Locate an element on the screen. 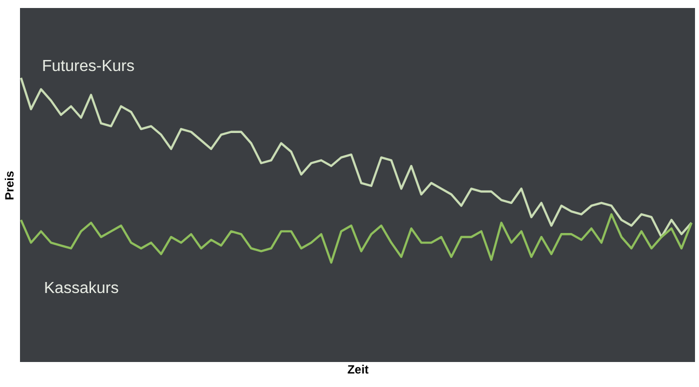 This screenshot has height=387, width=699. text: Kassakurs is located at coordinates (81, 288).